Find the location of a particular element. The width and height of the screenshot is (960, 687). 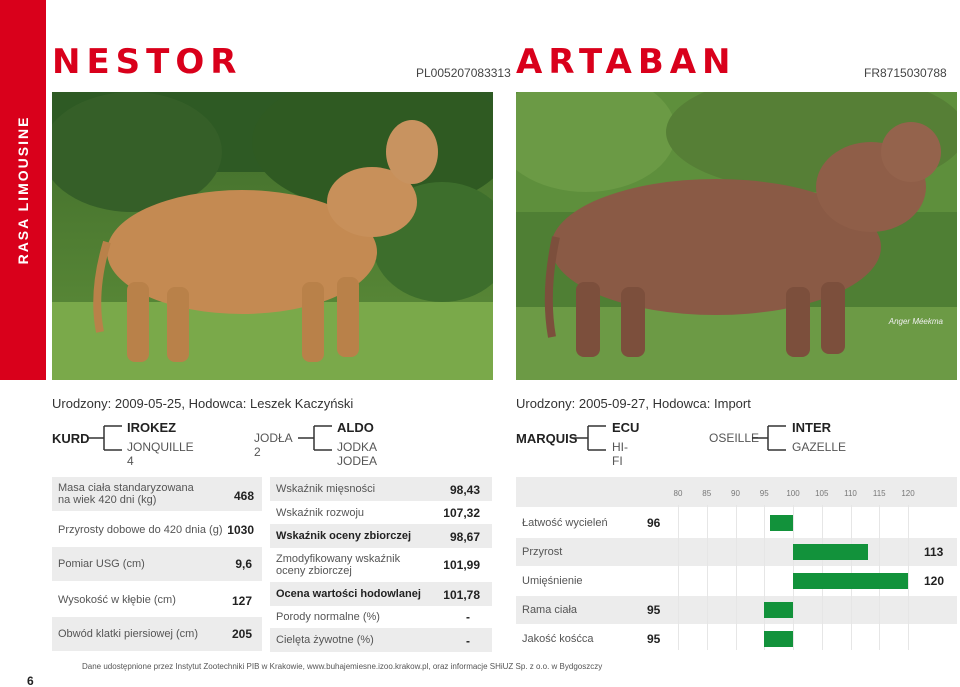

pedigree-dam-dam: JODKA JODEA is located at coordinates (357, 454).